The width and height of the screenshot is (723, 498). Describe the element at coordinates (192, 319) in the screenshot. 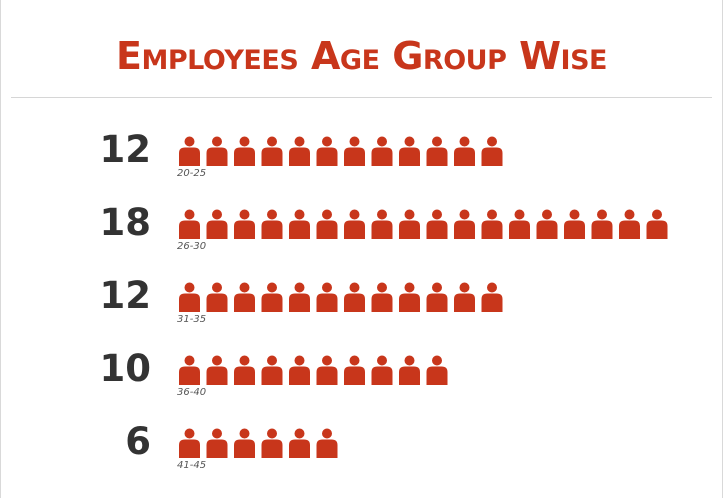

I see `category-label: 31-35` at that location.